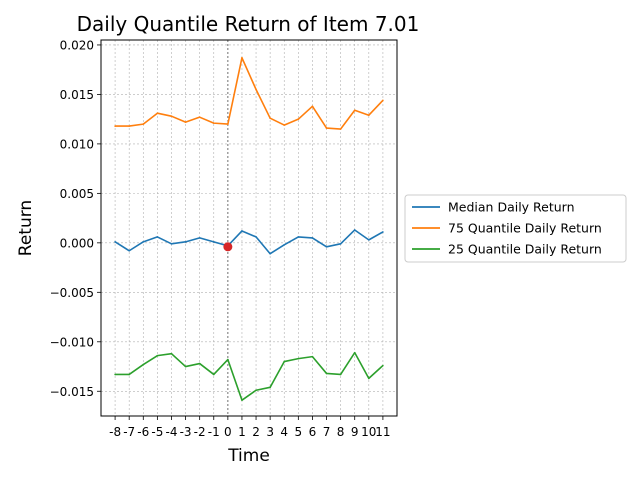 The image size is (640, 480). Describe the element at coordinates (242, 432) in the screenshot. I see `x-tick-label: 1` at that location.